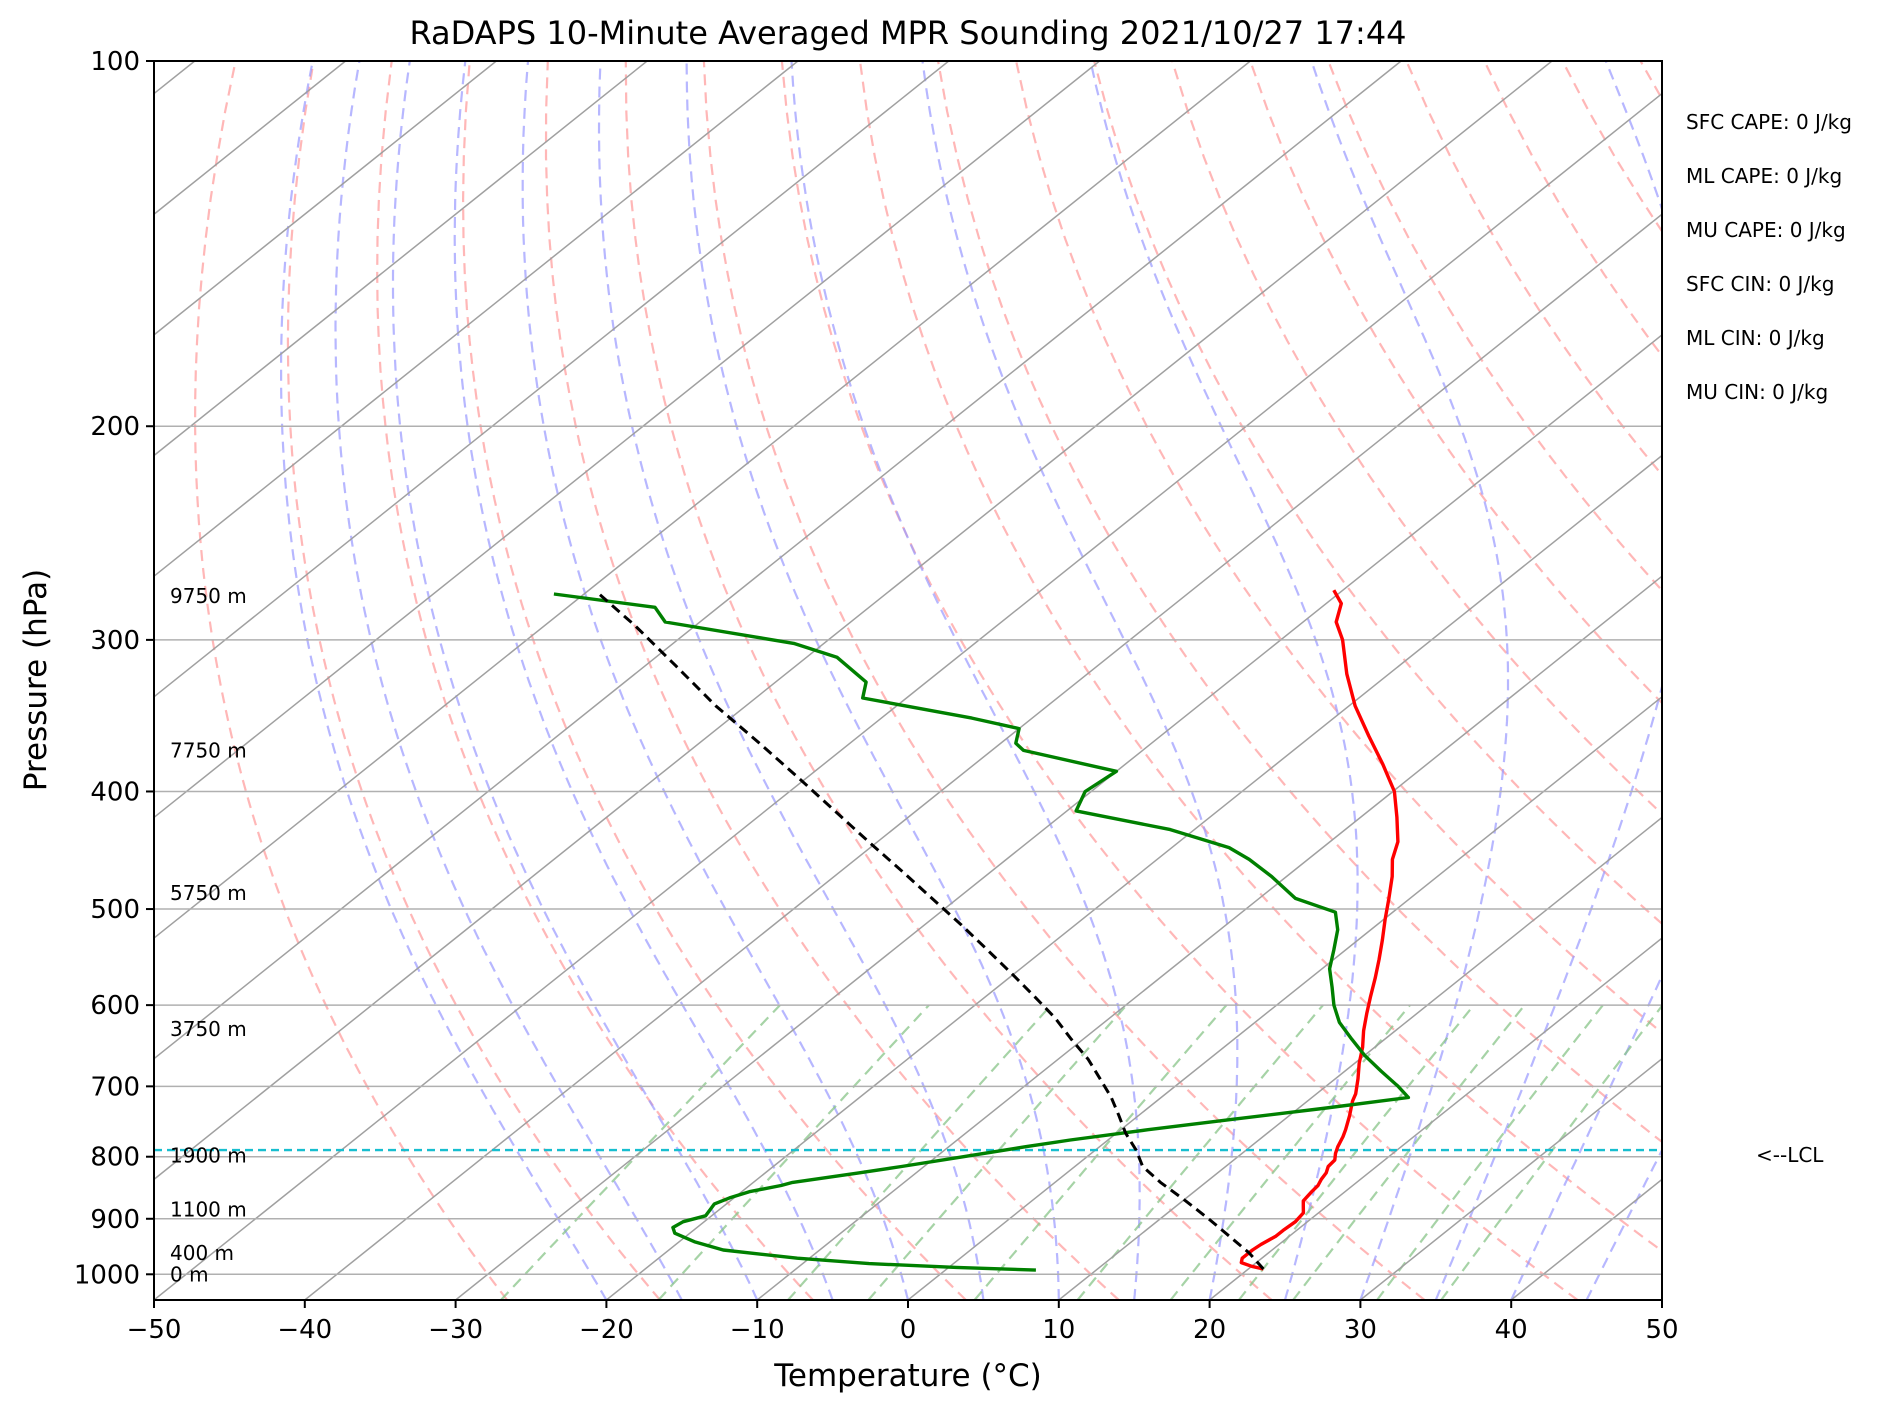 This screenshot has height=1406, width=1882. Describe the element at coordinates (208, 1209) in the screenshot. I see `height-label: 1100 m` at that location.